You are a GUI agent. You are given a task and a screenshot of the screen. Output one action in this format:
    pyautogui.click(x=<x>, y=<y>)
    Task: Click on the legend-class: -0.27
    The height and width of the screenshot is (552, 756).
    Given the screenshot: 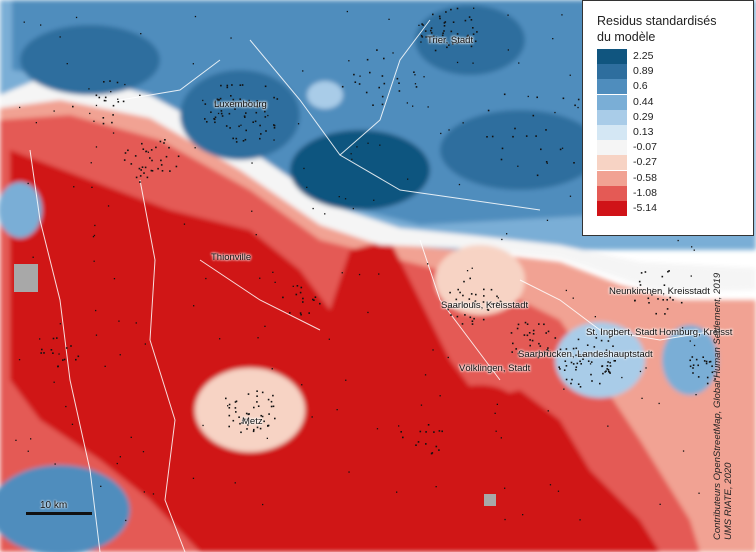 What is the action you would take?
    pyautogui.click(x=672, y=163)
    